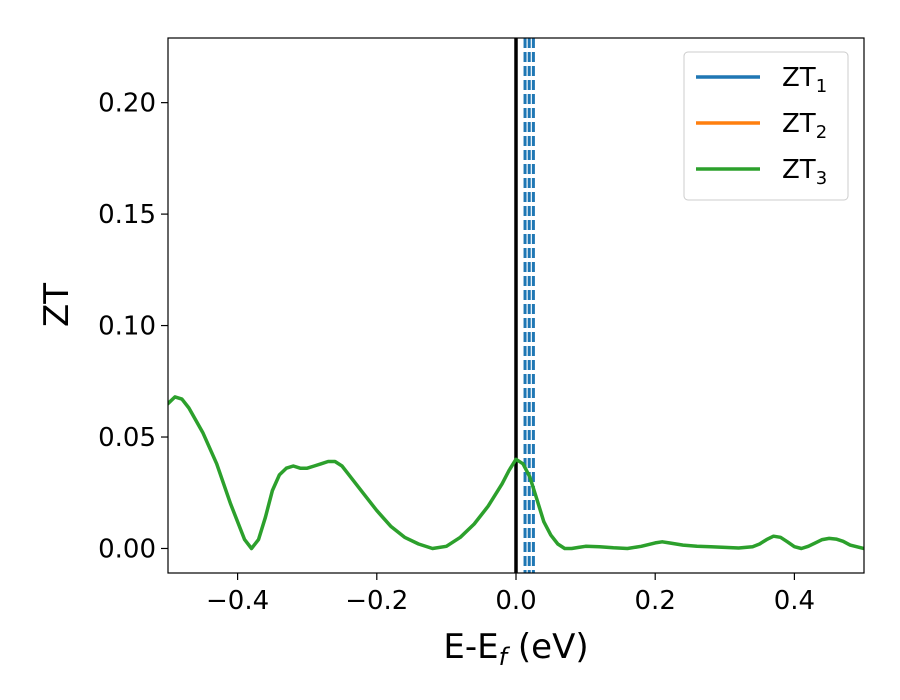 This screenshot has height=700, width=900. I want to click on x-axis-label-main: E-E, so click(470, 647).